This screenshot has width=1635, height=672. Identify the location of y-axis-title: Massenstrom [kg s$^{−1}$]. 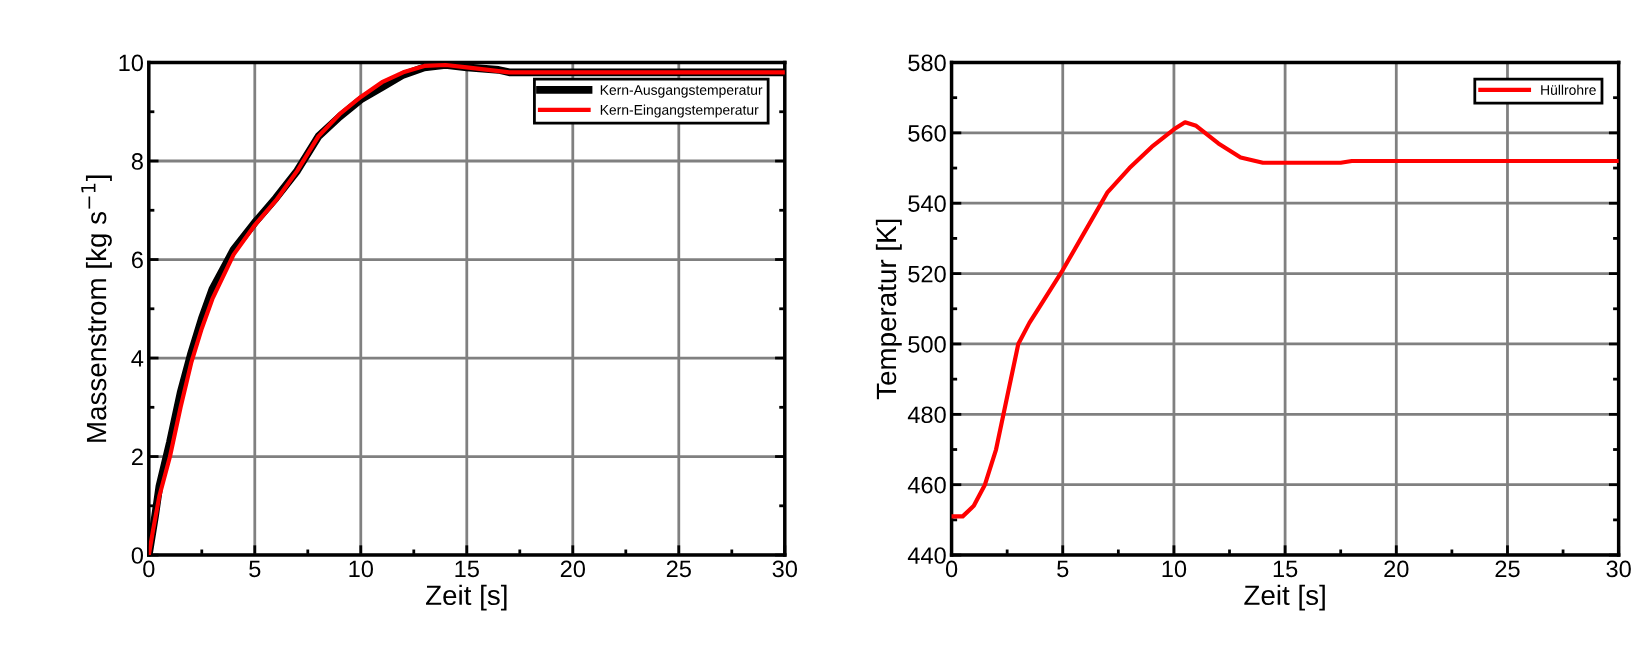
(96, 308).